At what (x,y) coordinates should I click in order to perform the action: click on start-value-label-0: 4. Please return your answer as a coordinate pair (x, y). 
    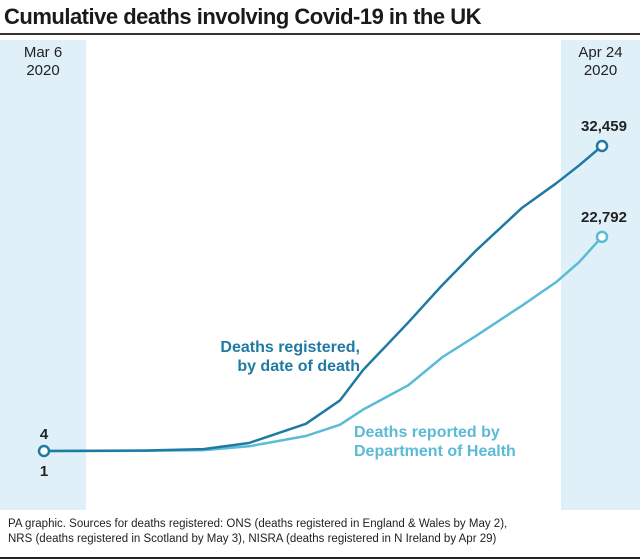
    Looking at the image, I should click on (44, 434).